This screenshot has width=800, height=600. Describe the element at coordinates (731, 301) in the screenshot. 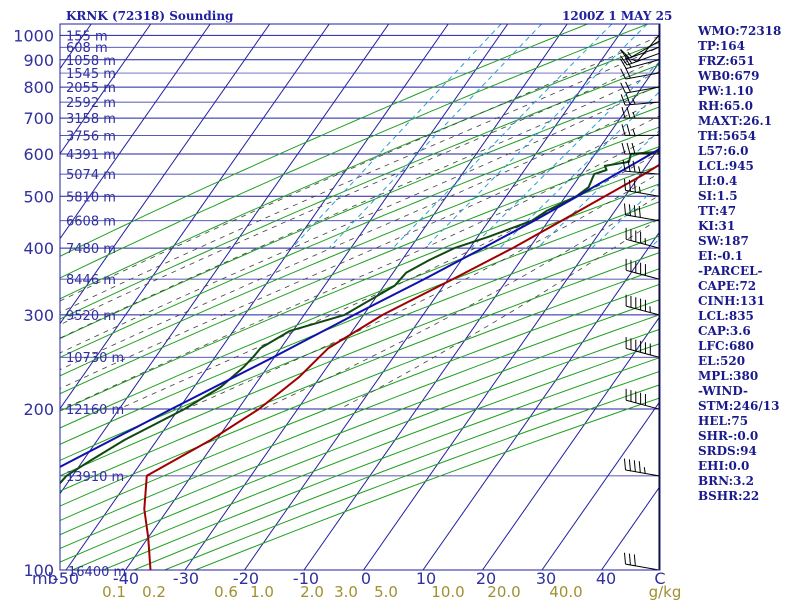

I see `index-entry: CINH:131` at that location.